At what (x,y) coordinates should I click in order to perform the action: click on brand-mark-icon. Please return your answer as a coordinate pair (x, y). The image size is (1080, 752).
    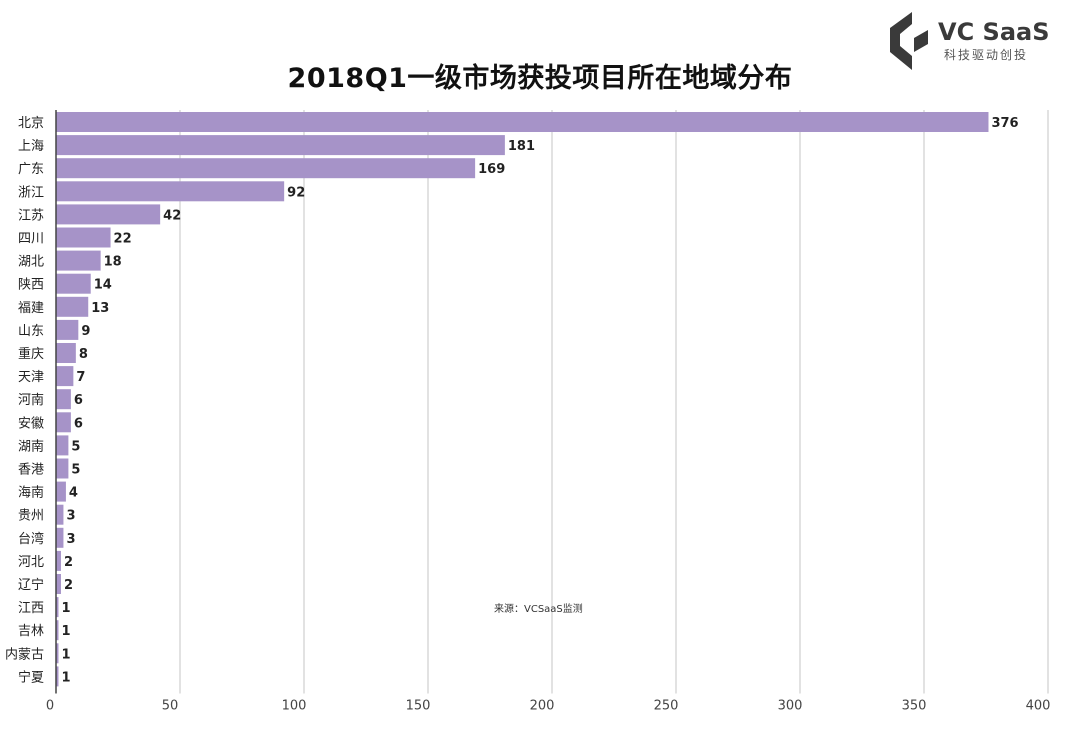
    Looking at the image, I should click on (909, 41).